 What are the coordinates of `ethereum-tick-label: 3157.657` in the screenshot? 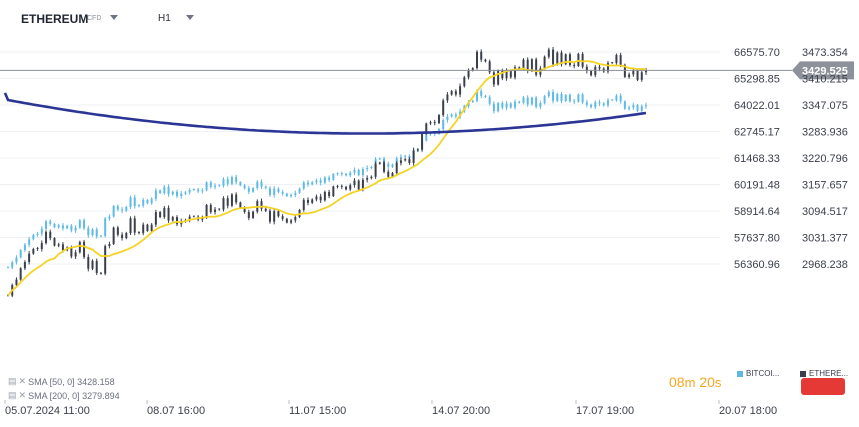 It's located at (825, 186).